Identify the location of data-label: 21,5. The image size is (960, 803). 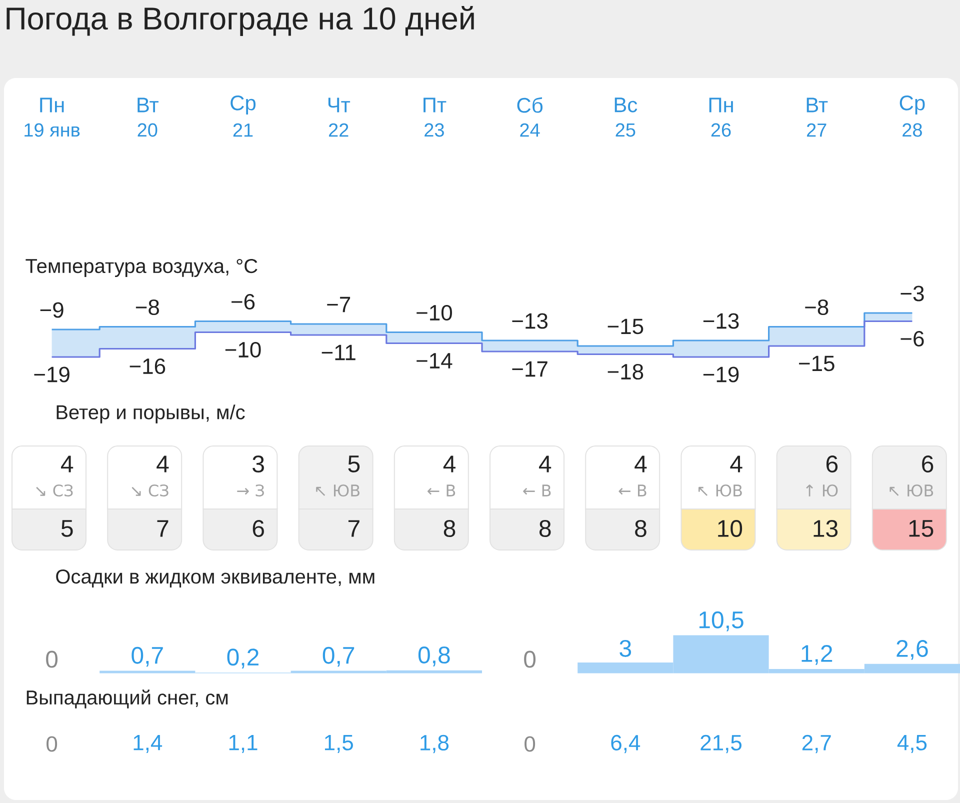
(721, 744).